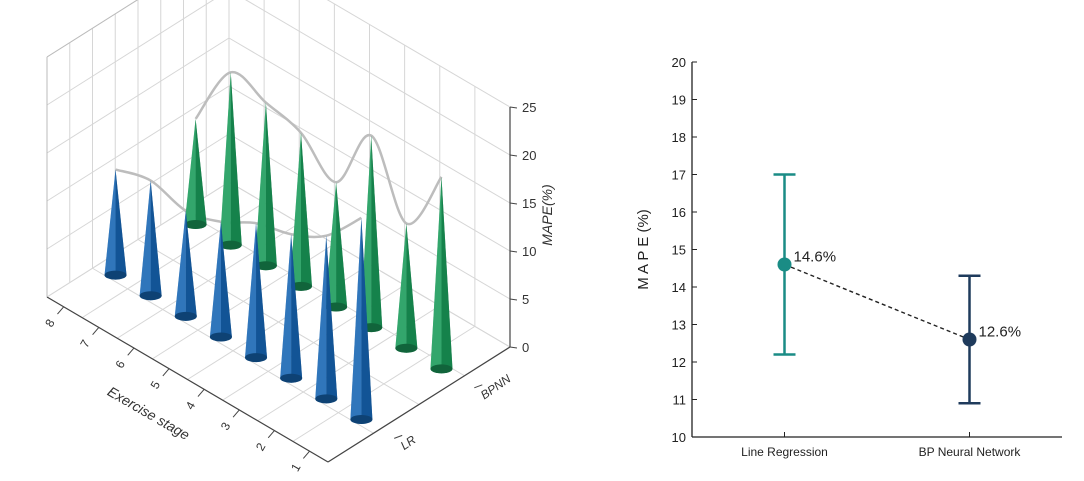  What do you see at coordinates (419, 404) in the screenshot?
I see `axis-model` at bounding box center [419, 404].